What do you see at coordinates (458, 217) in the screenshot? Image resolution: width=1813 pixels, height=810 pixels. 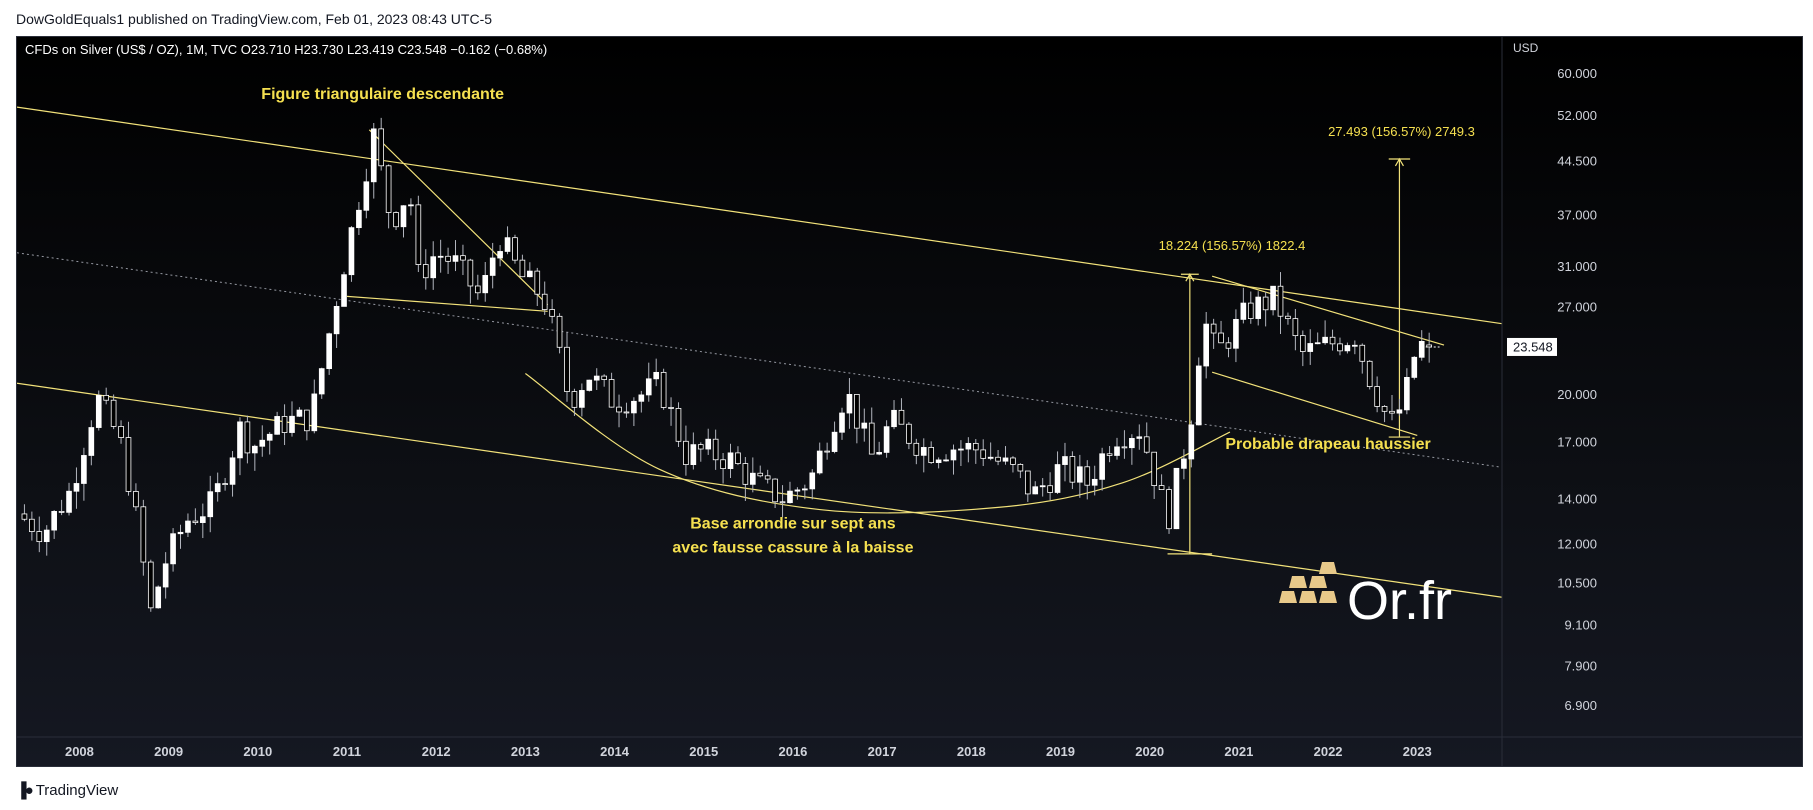 I see `triangle-upper-line` at bounding box center [458, 217].